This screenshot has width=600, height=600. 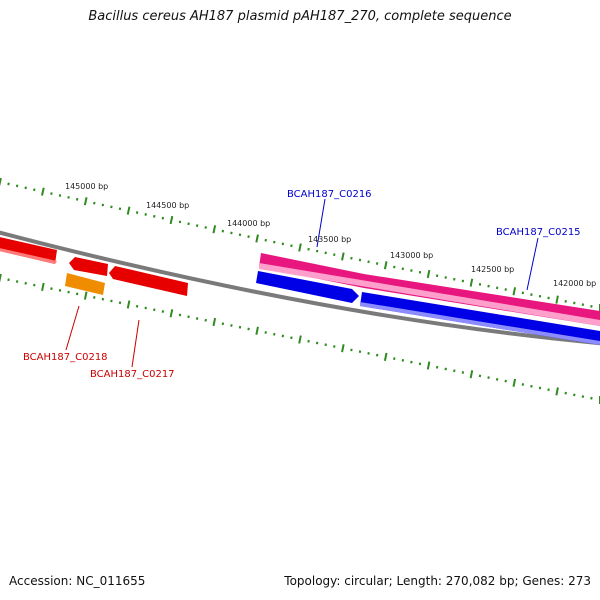 I want to click on gene-BCAH187_C0218, so click(x=85, y=284).